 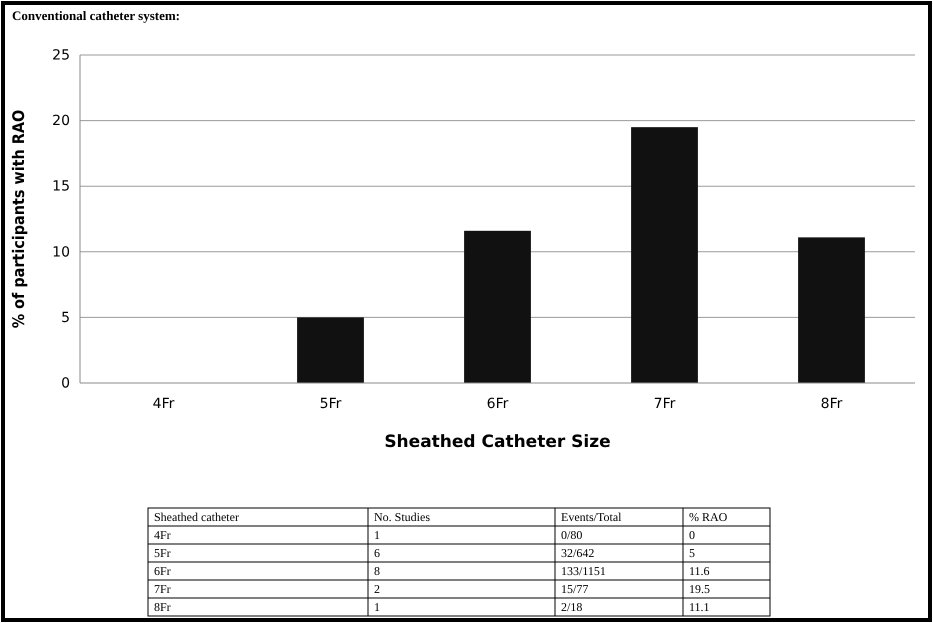 I want to click on x-tick-label: 6Fr, so click(x=497, y=404).